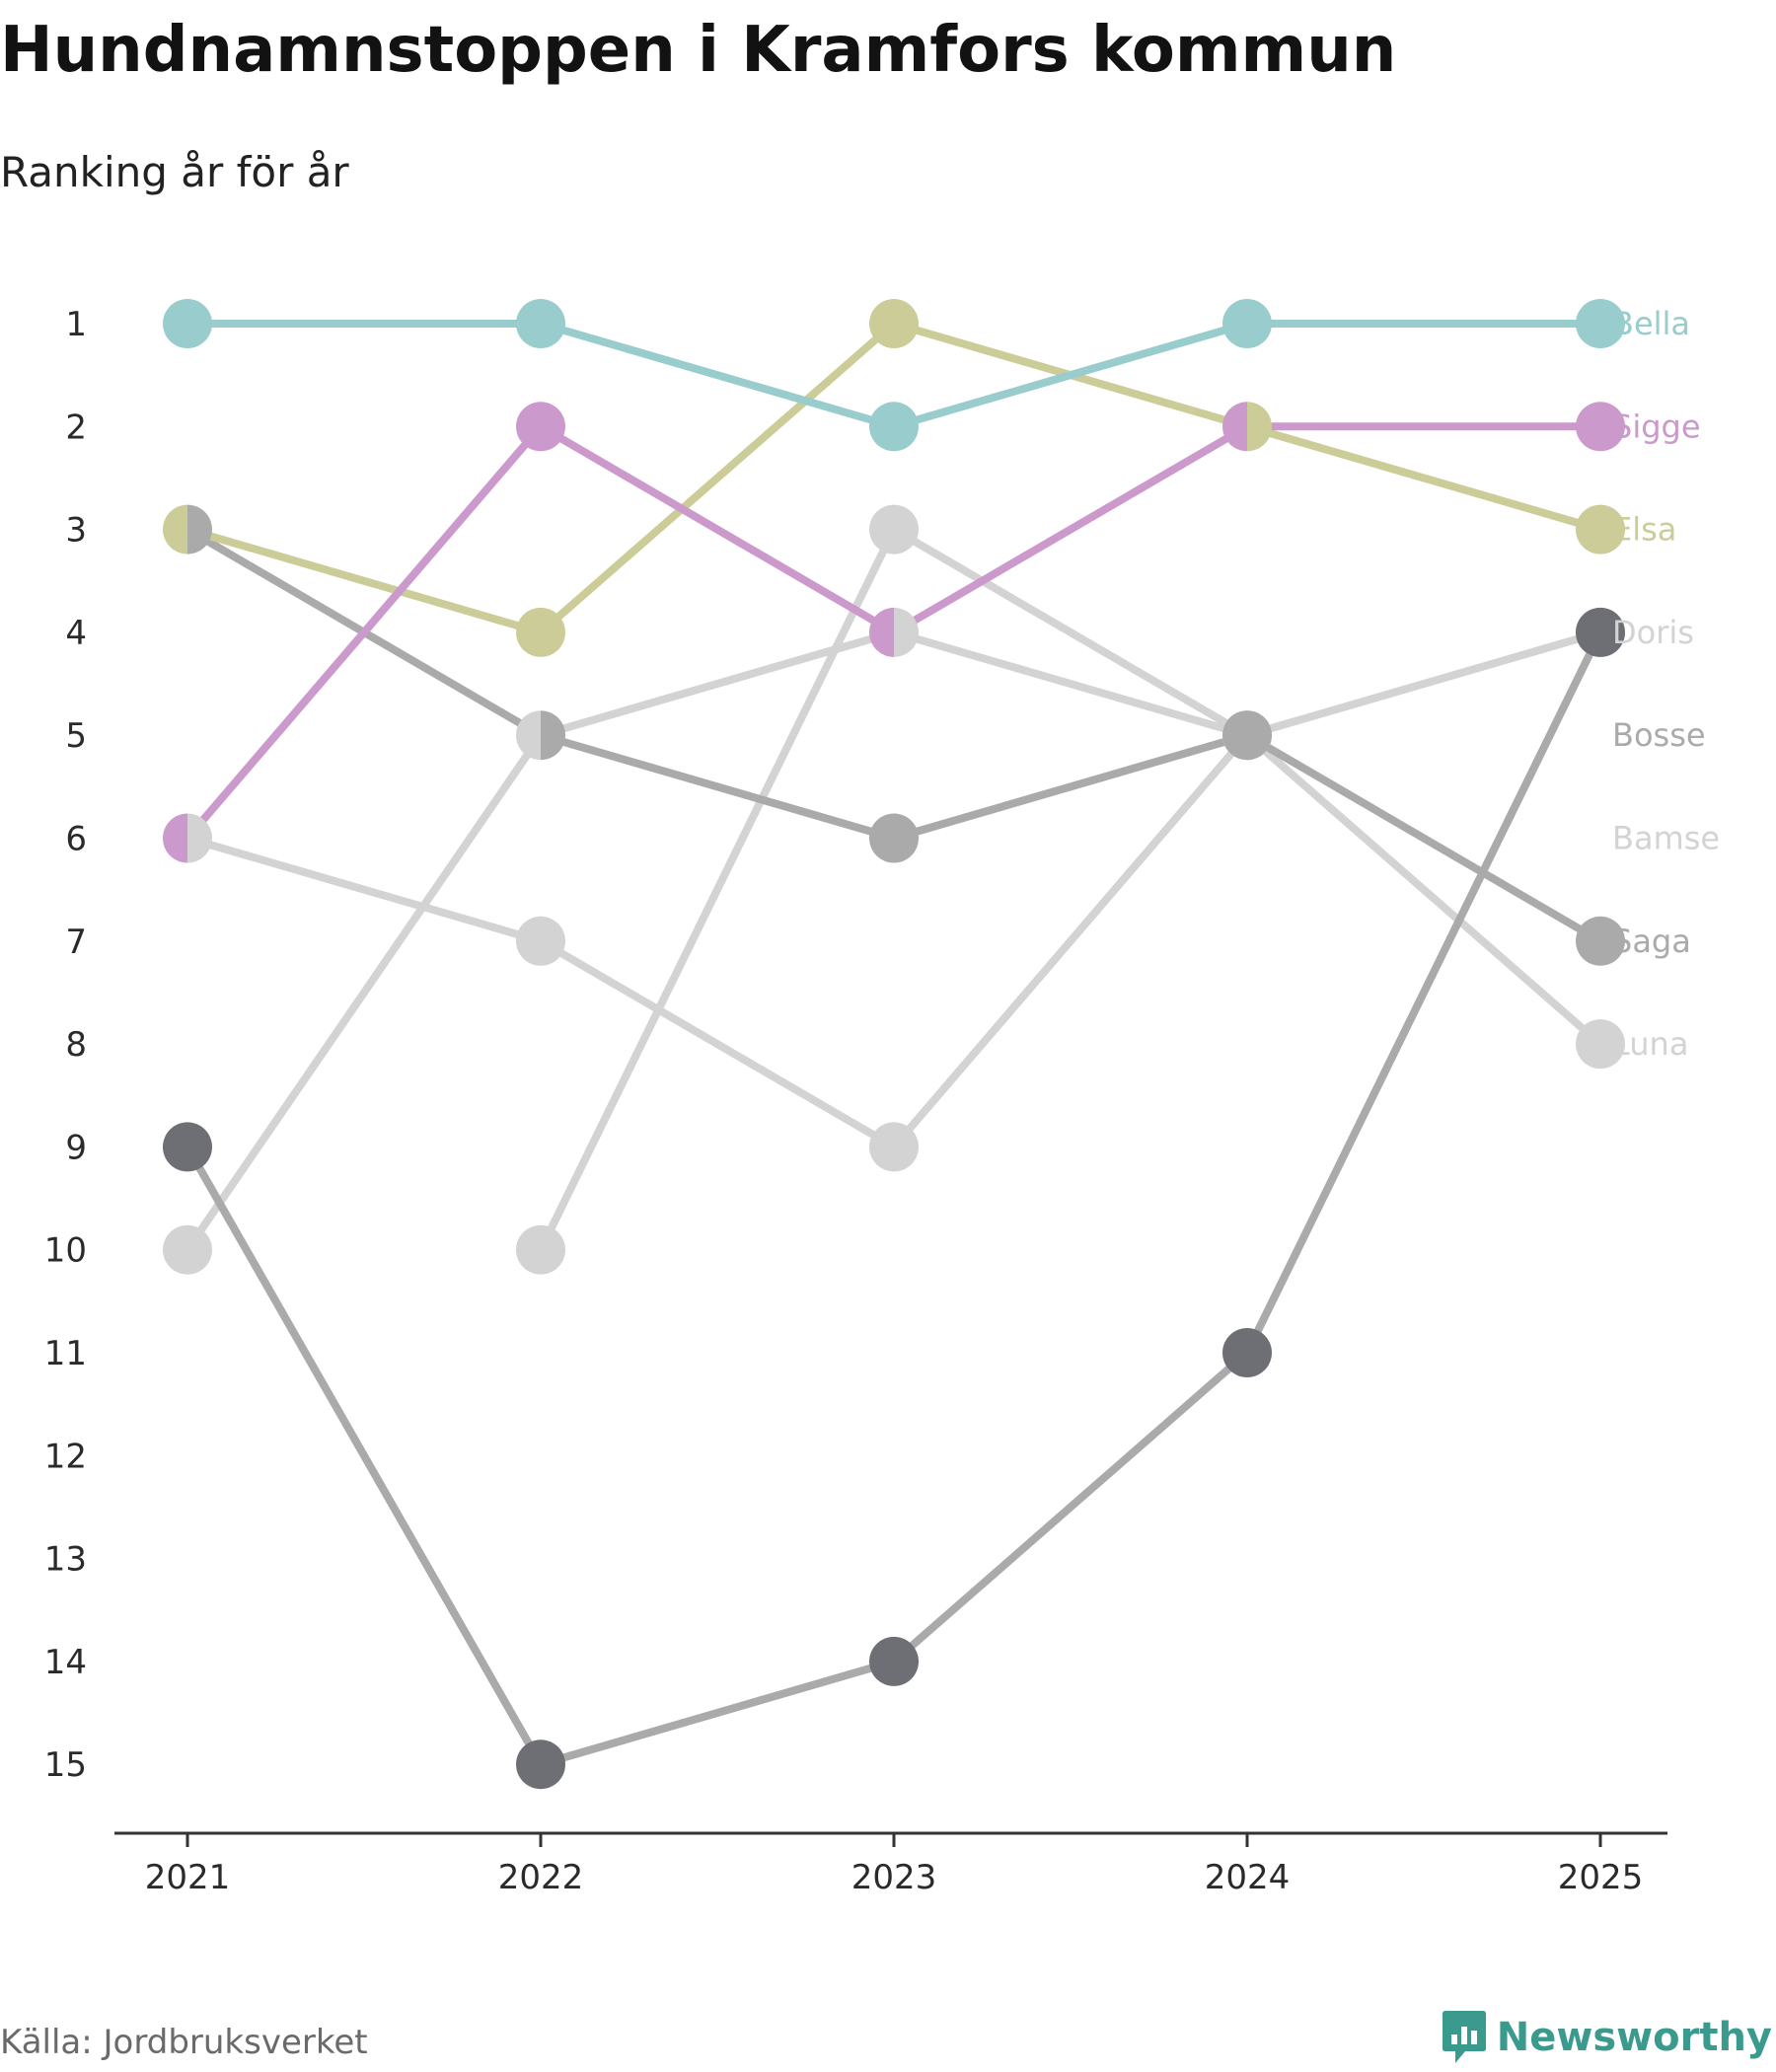 The width and height of the screenshot is (1776, 2072). Describe the element at coordinates (1234, 427) in the screenshot. I see `dot-sigge-2024` at that location.